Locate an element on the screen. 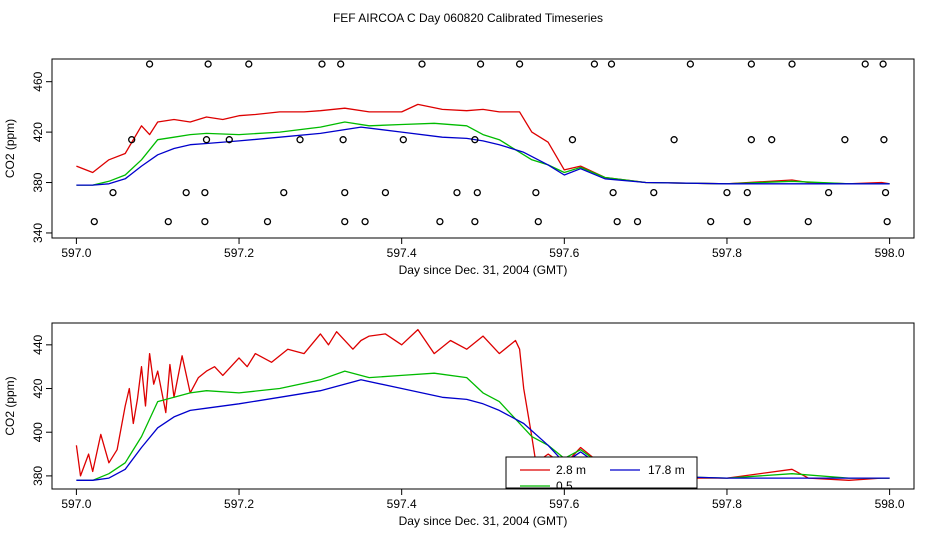 The image size is (936, 540). series-line-blue is located at coordinates (483, 156).